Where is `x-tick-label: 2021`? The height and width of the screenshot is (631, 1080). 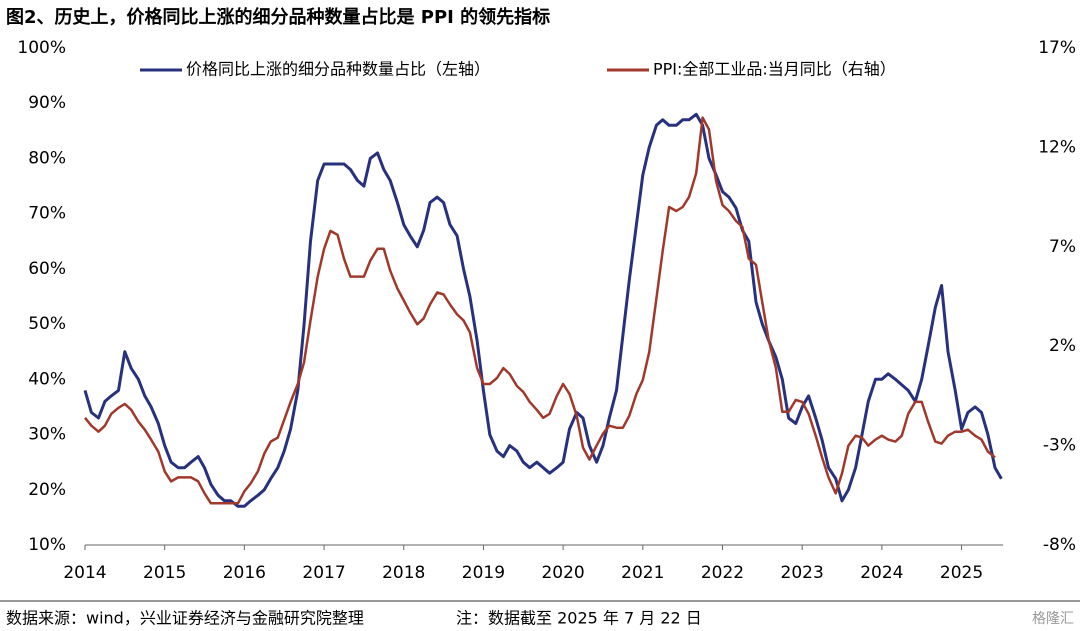
x-tick-label: 2021 is located at coordinates (642, 573).